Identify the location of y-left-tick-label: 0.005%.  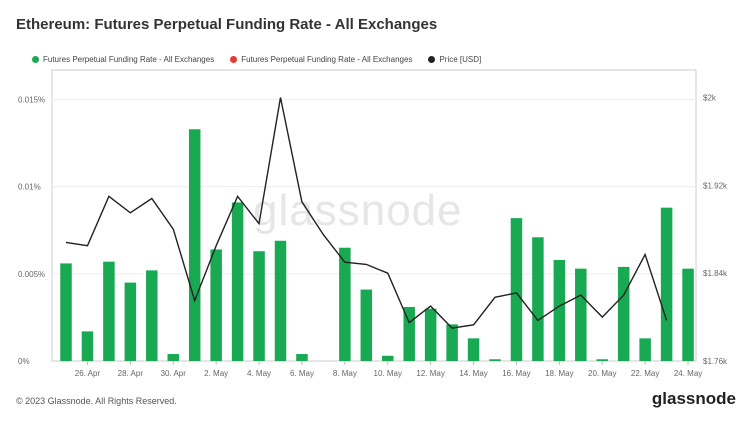
(31, 274).